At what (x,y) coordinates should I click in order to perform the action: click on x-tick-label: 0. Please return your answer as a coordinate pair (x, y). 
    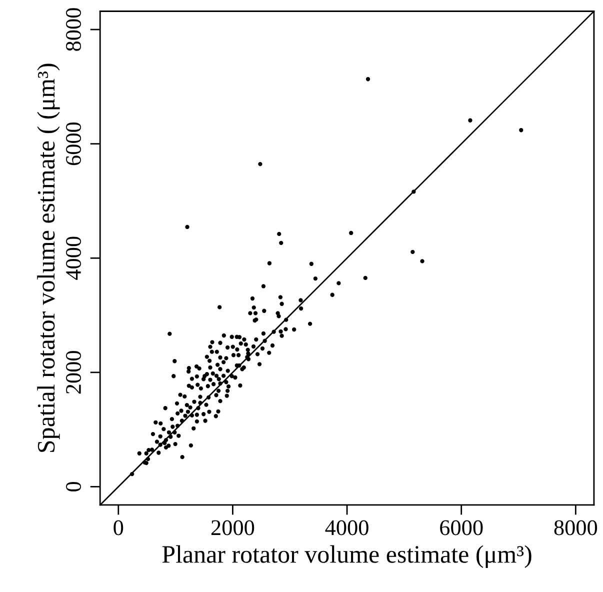
    Looking at the image, I should click on (119, 528).